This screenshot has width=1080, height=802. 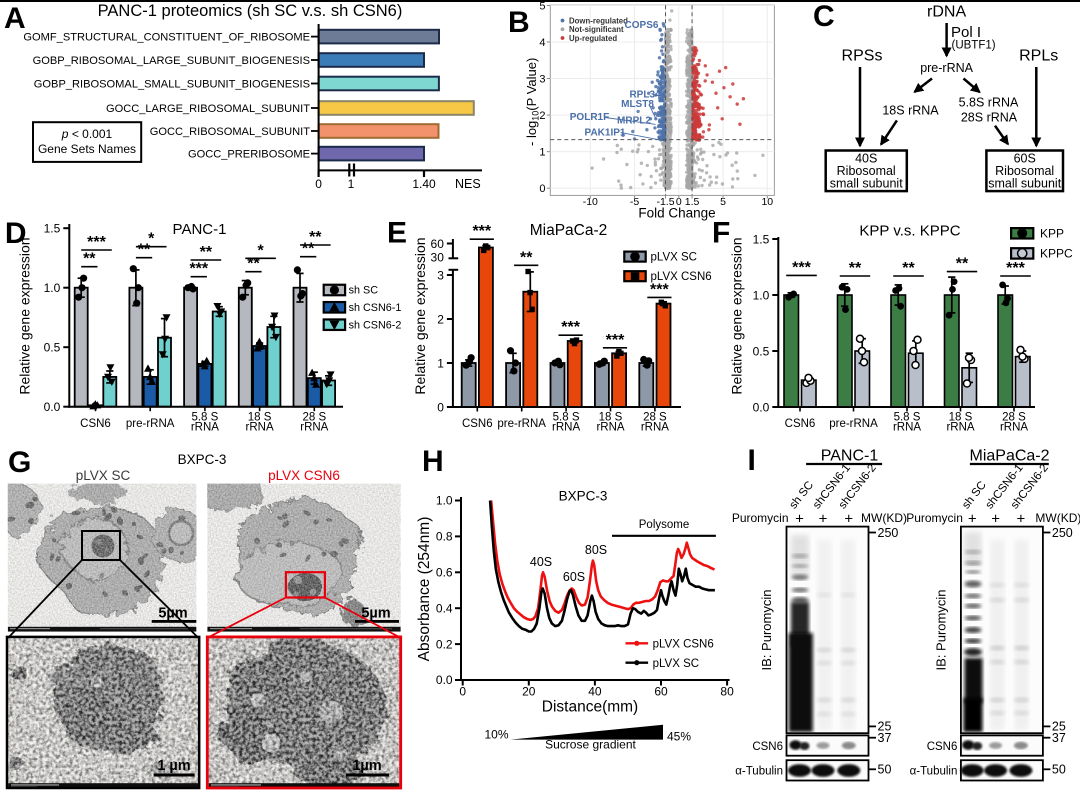 What do you see at coordinates (519, 22) in the screenshot?
I see `svg-text: B` at bounding box center [519, 22].